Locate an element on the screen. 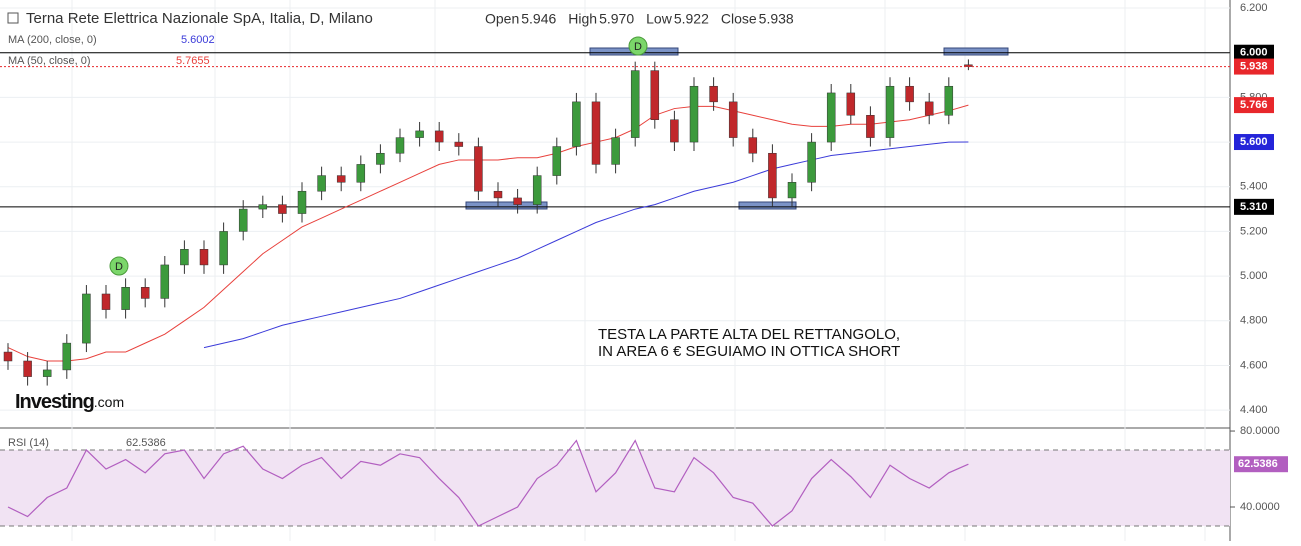 This screenshot has width=1301, height=546. collapse-box is located at coordinates (13, 18).